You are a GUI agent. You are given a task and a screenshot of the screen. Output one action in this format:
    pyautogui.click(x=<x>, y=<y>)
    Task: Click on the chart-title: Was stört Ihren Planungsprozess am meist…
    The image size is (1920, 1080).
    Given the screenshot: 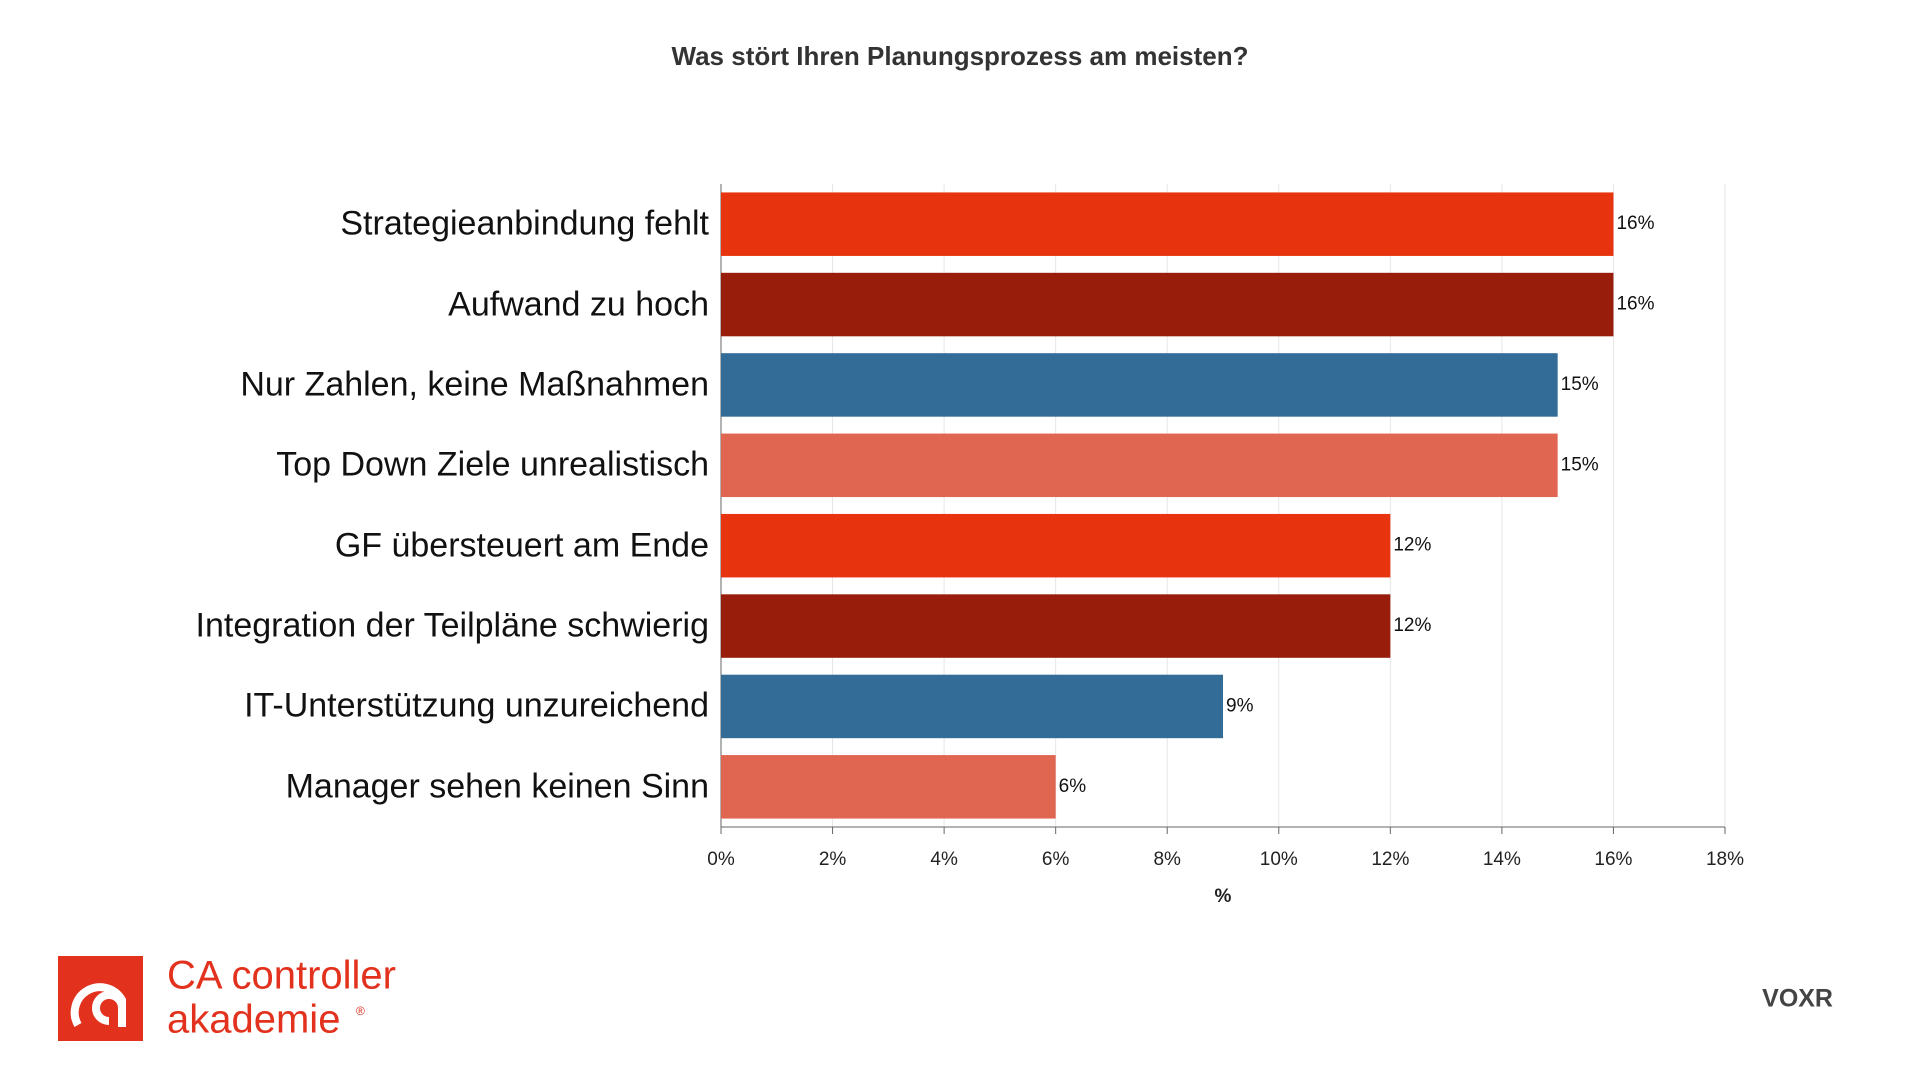 What is the action you would take?
    pyautogui.click(x=960, y=56)
    